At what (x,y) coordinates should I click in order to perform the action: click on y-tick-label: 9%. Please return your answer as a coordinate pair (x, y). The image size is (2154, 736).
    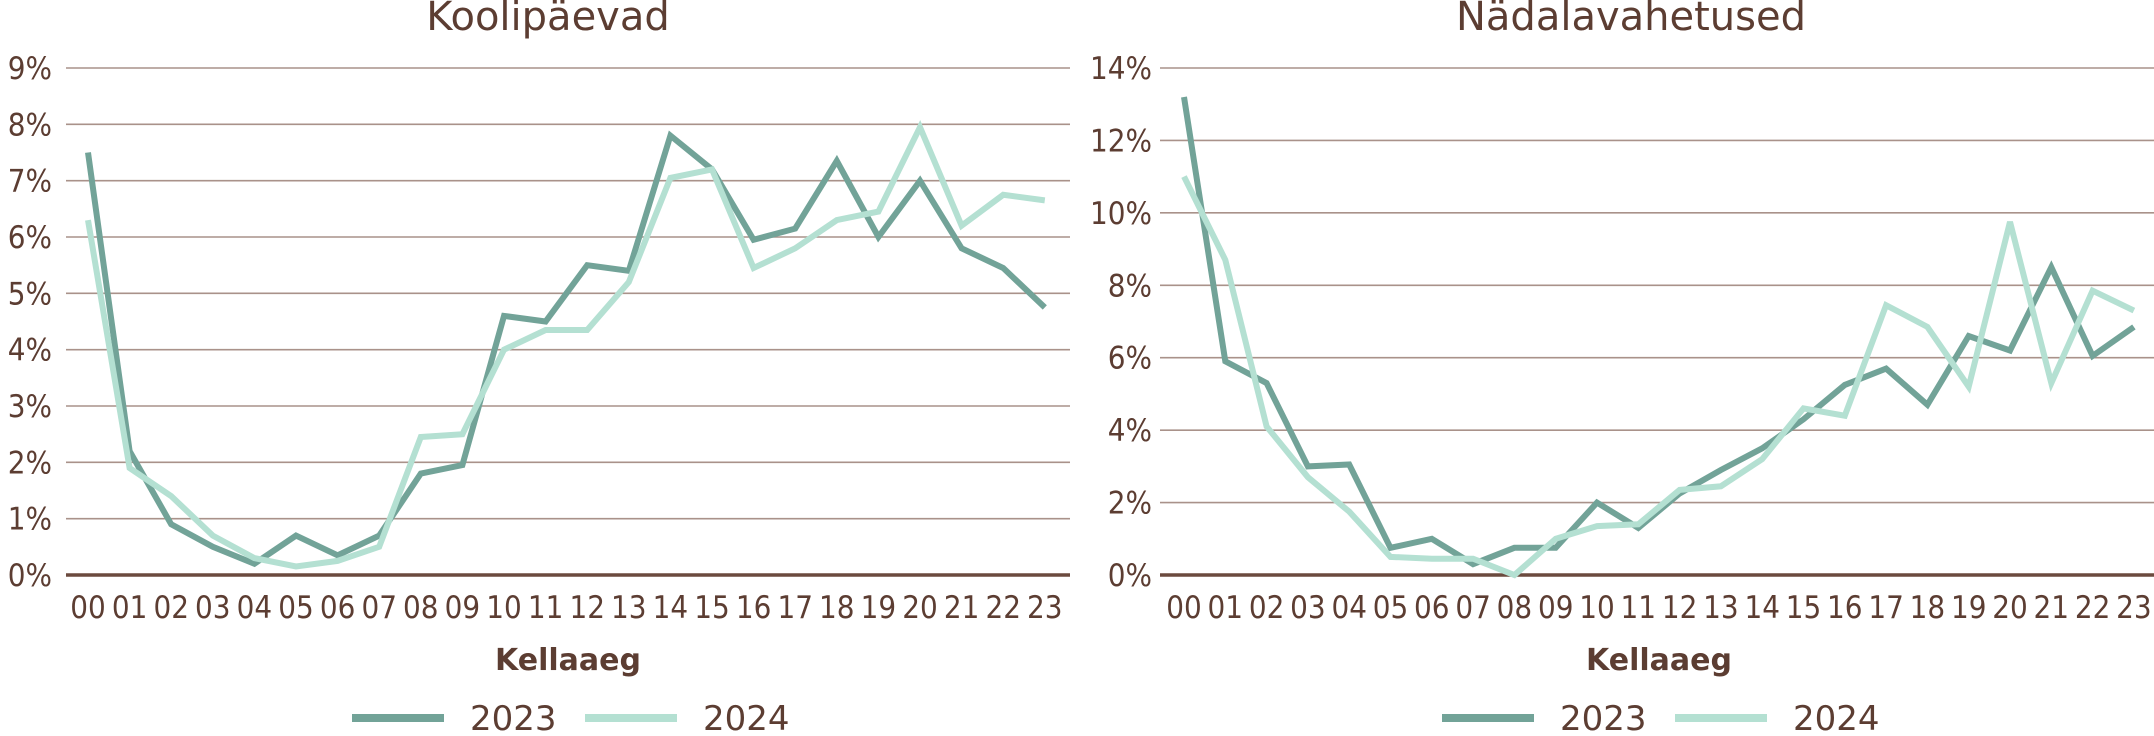
    Looking at the image, I should click on (30, 69).